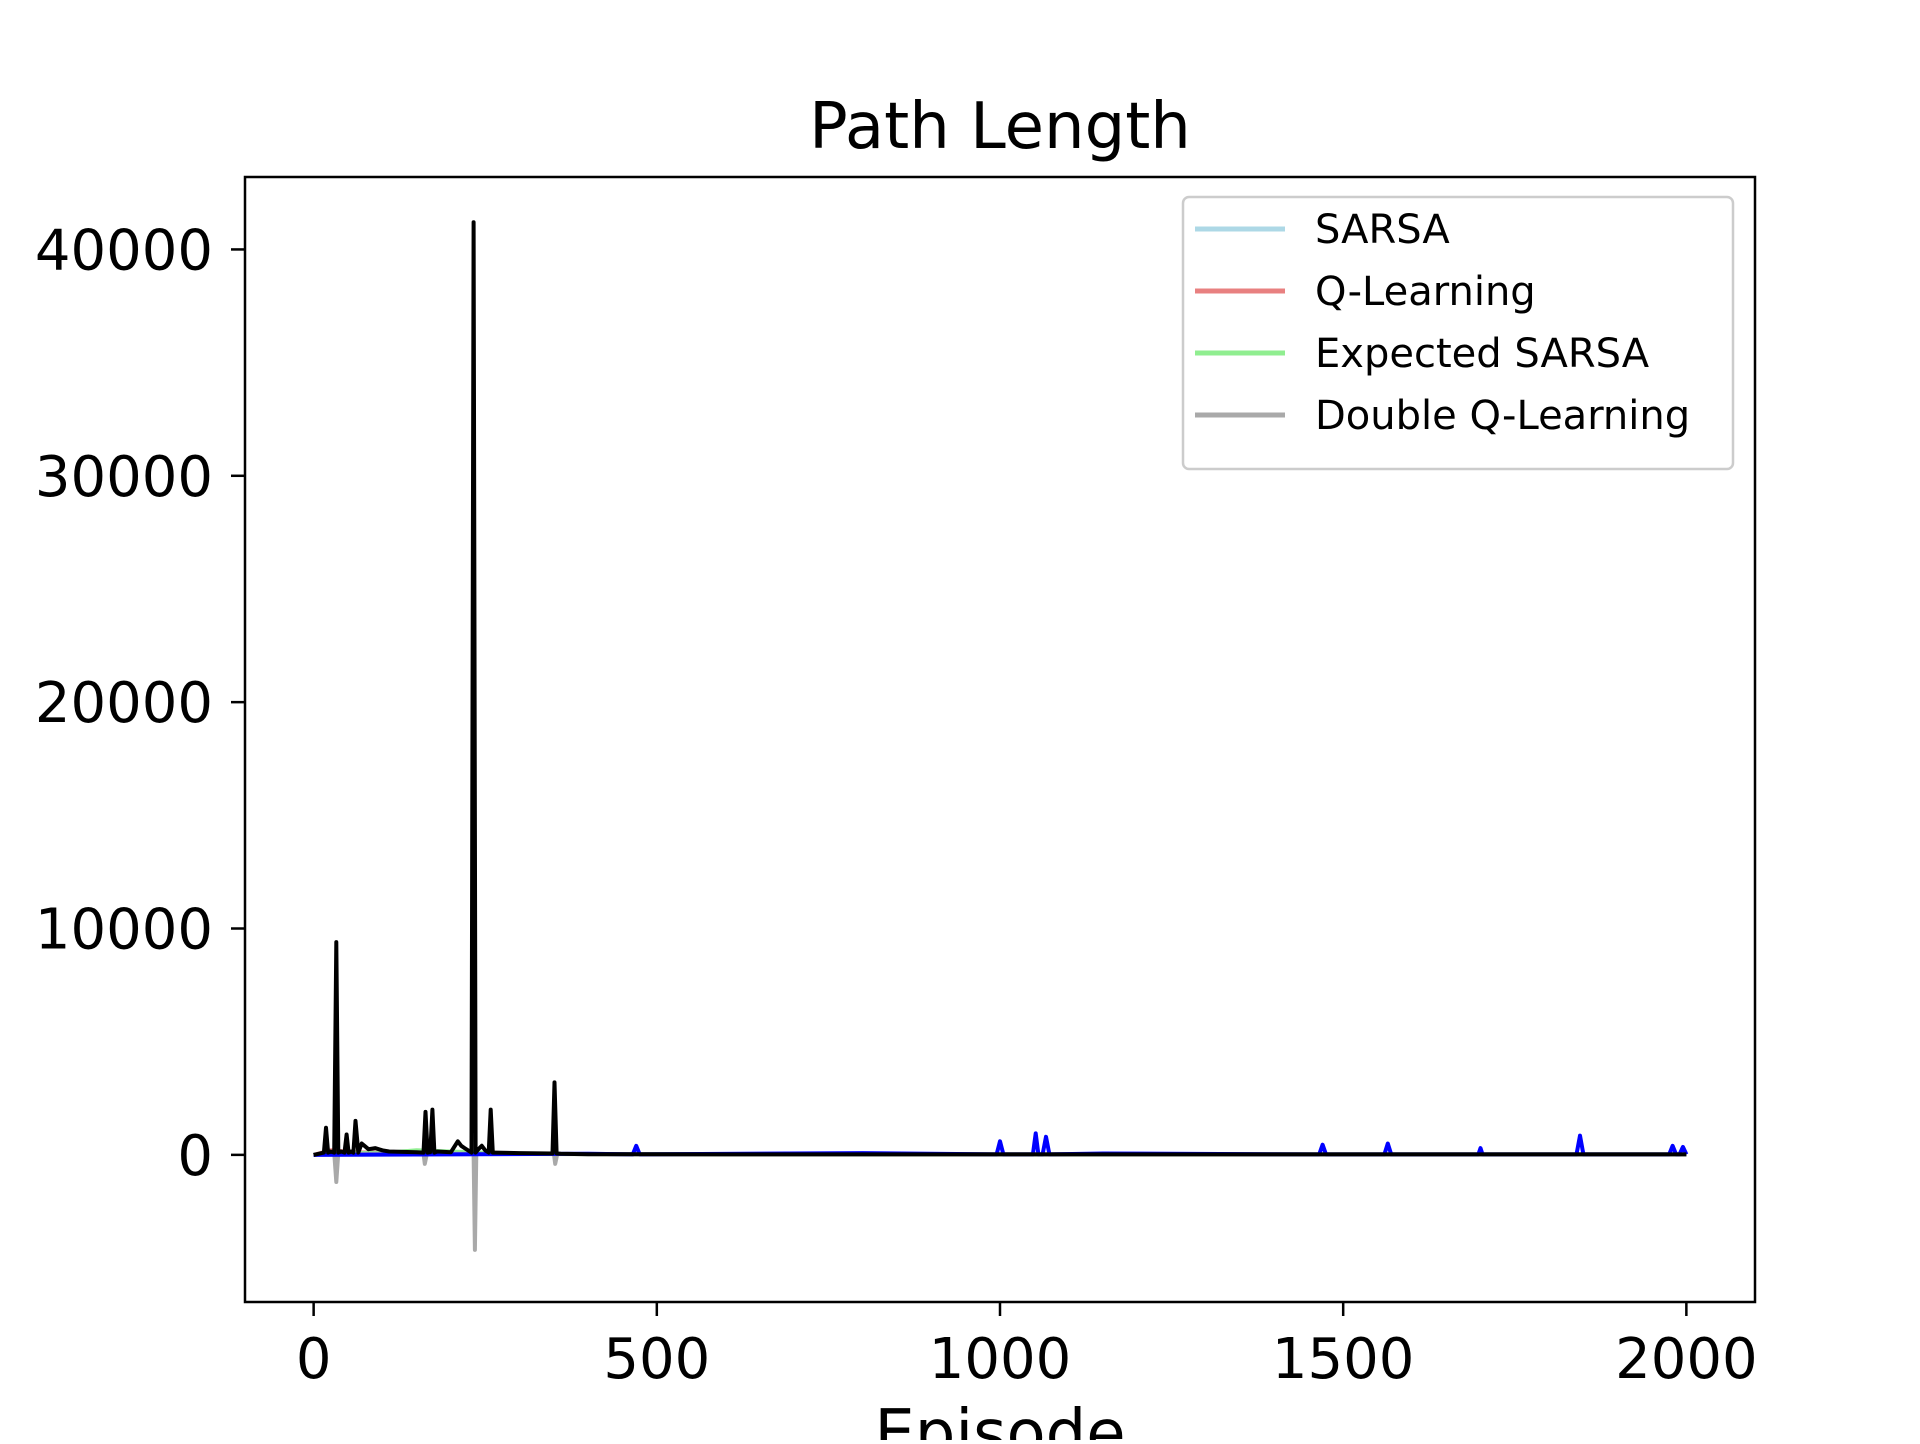  What do you see at coordinates (314, 1359) in the screenshot?
I see `x-tick-label: 0` at bounding box center [314, 1359].